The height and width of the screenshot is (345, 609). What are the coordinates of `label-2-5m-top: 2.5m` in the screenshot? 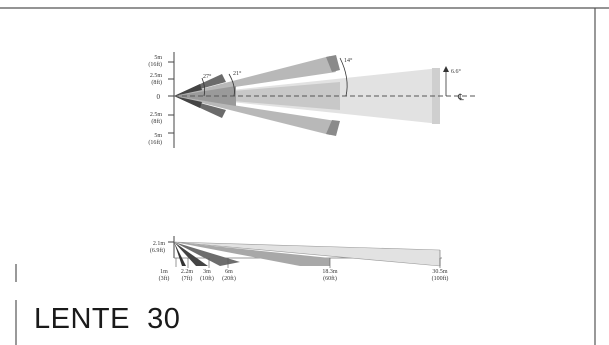 It's located at (156, 76).